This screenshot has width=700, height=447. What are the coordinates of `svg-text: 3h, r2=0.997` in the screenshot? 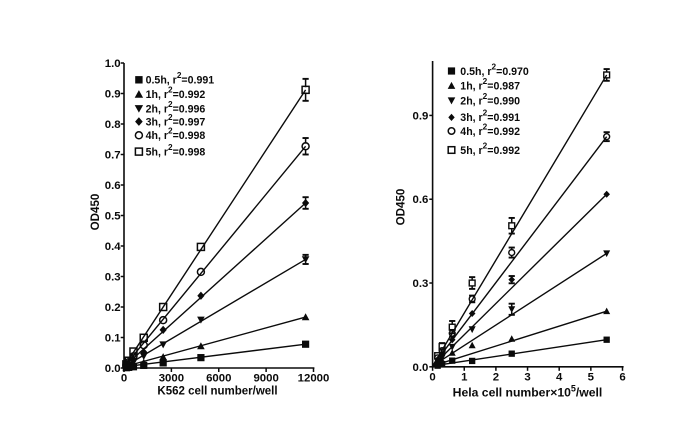 It's located at (176, 121).